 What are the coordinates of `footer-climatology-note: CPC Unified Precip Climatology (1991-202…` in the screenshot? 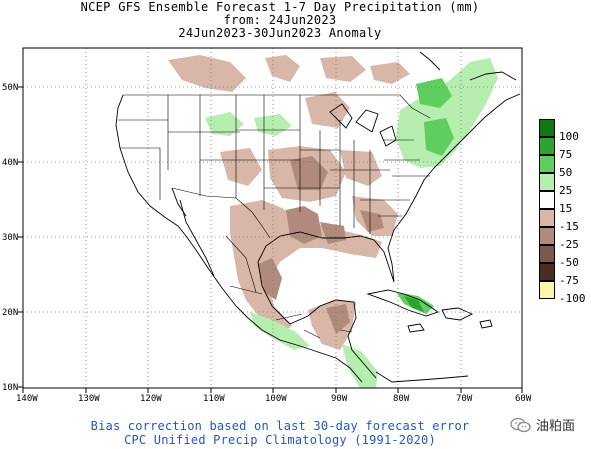 It's located at (280, 440).